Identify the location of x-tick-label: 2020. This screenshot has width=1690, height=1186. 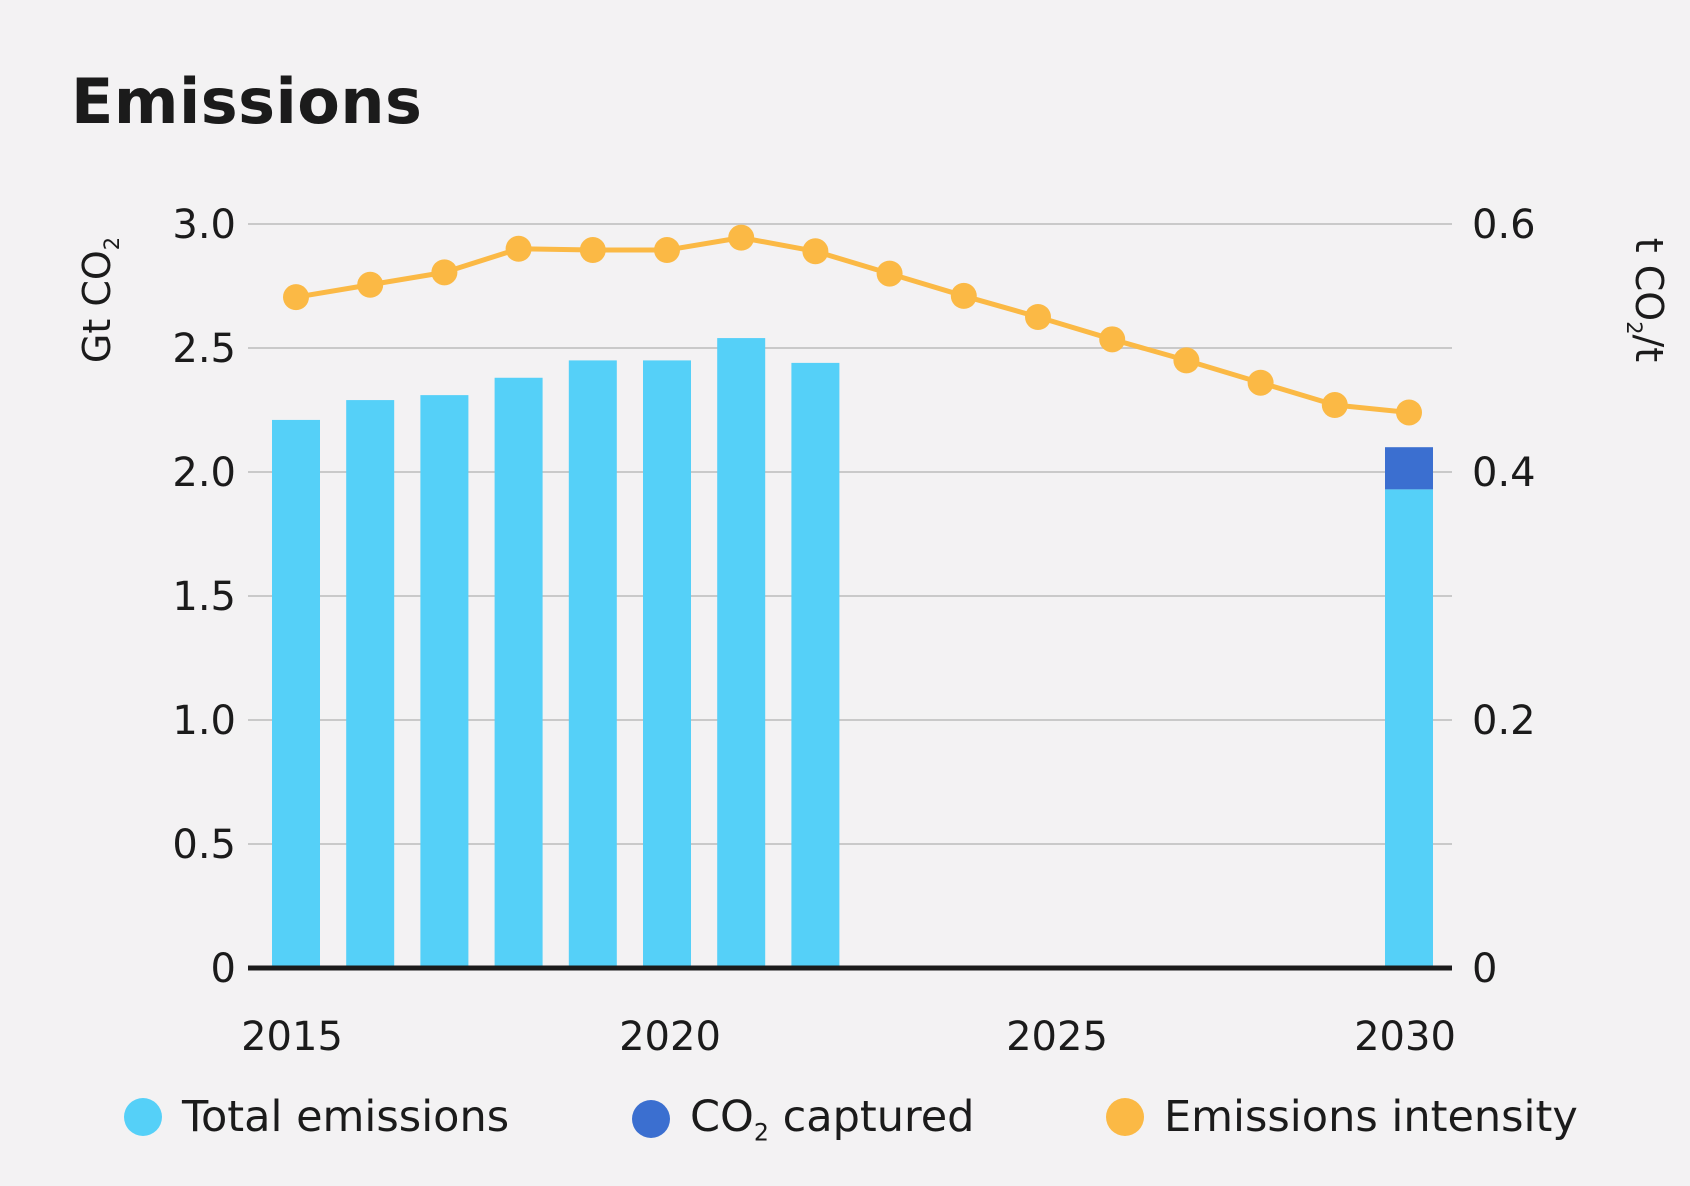
(670, 1037).